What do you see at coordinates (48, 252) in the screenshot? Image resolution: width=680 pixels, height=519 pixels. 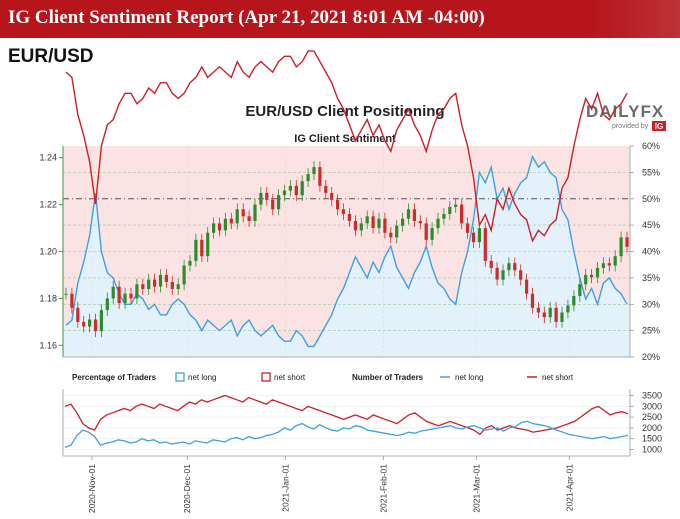 I see `price-tick-label: 1.20` at bounding box center [48, 252].